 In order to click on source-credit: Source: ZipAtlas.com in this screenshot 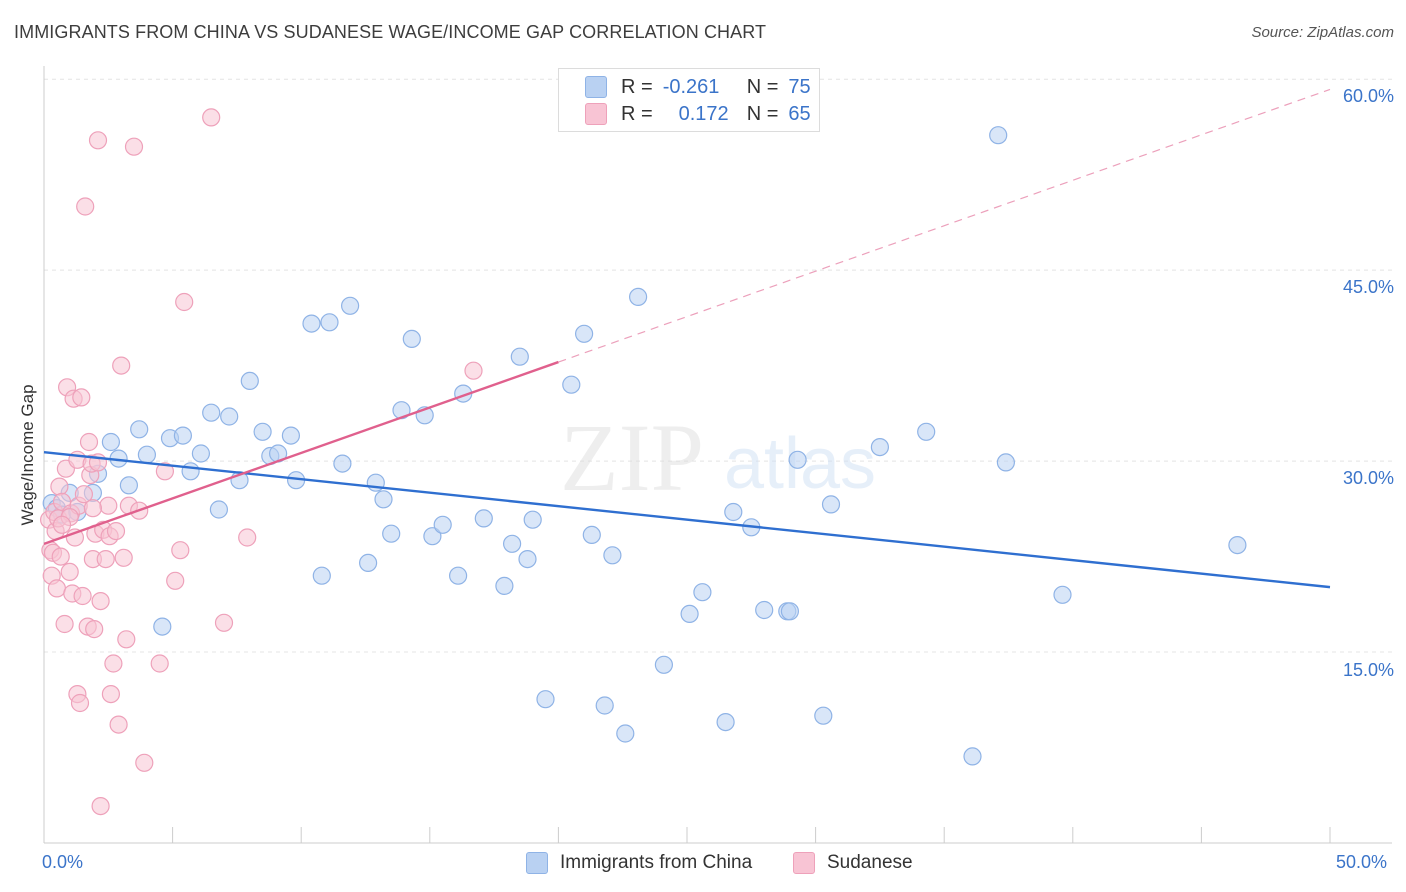, I will do `click(1322, 32)`.